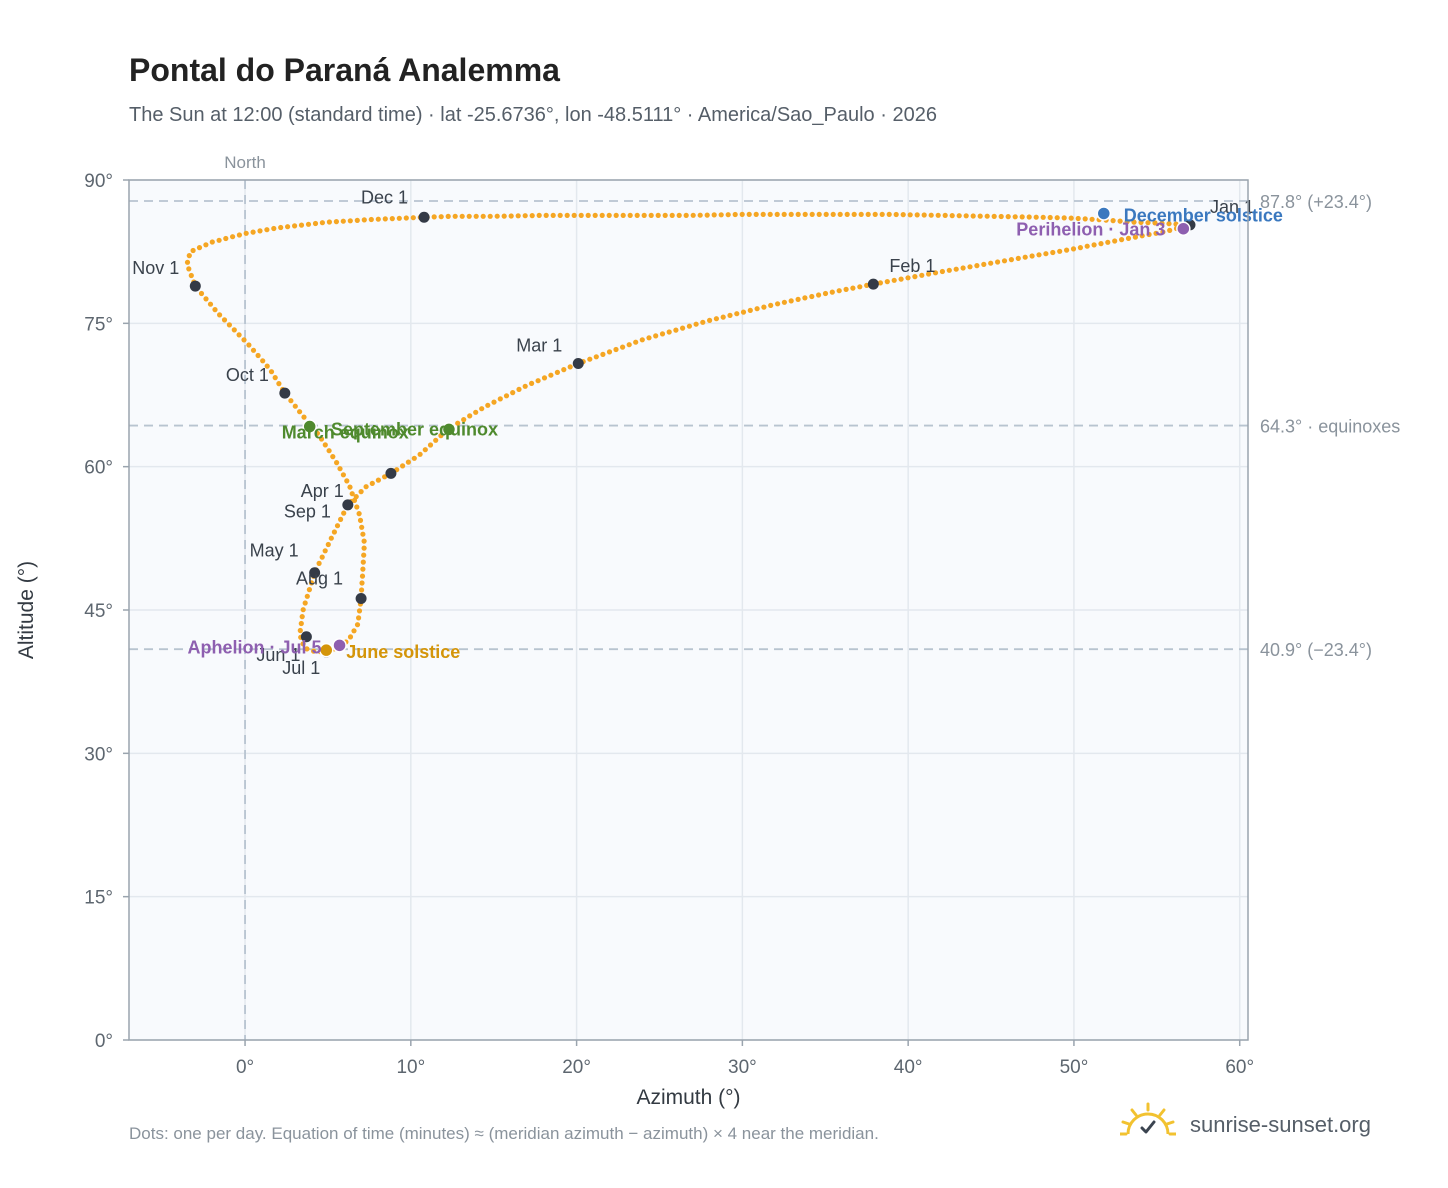 Image resolution: width=1448 pixels, height=1188 pixels. What do you see at coordinates (1260, 1125) in the screenshot?
I see `brand: sunrise-sunset.org` at bounding box center [1260, 1125].